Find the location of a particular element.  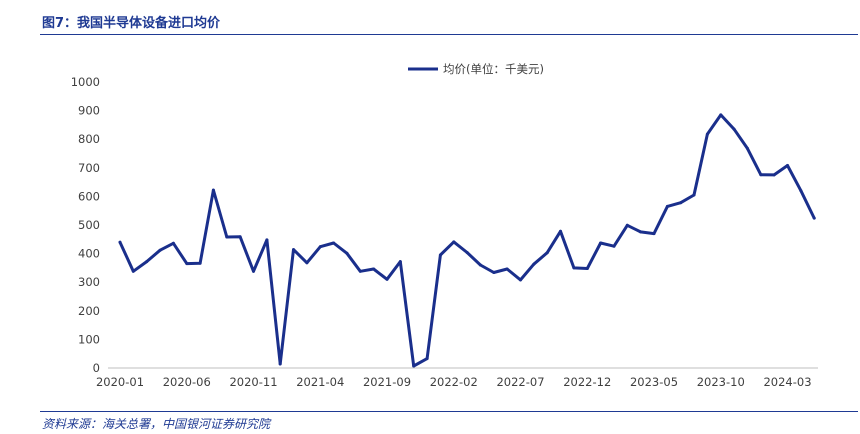

x-tick-label: 2021-04 is located at coordinates (320, 382).